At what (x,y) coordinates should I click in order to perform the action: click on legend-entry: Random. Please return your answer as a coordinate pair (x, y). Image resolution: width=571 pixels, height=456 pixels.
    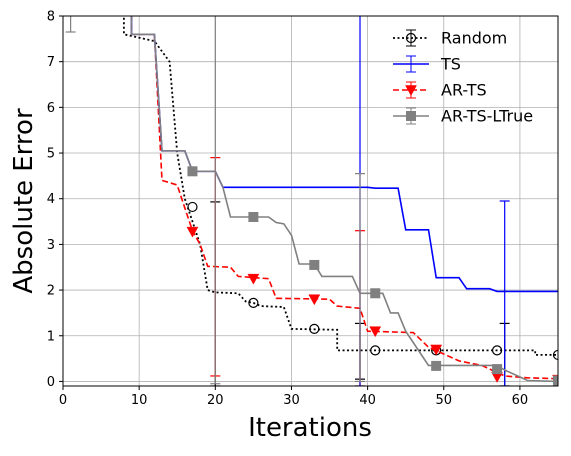
    Looking at the image, I should click on (450, 38).